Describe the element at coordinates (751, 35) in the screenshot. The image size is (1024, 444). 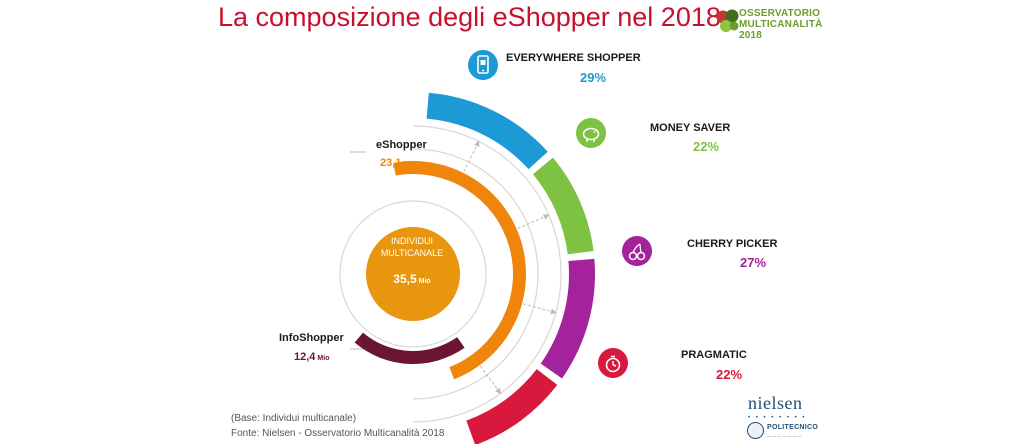
I see `logo-line-3: 2018` at that location.